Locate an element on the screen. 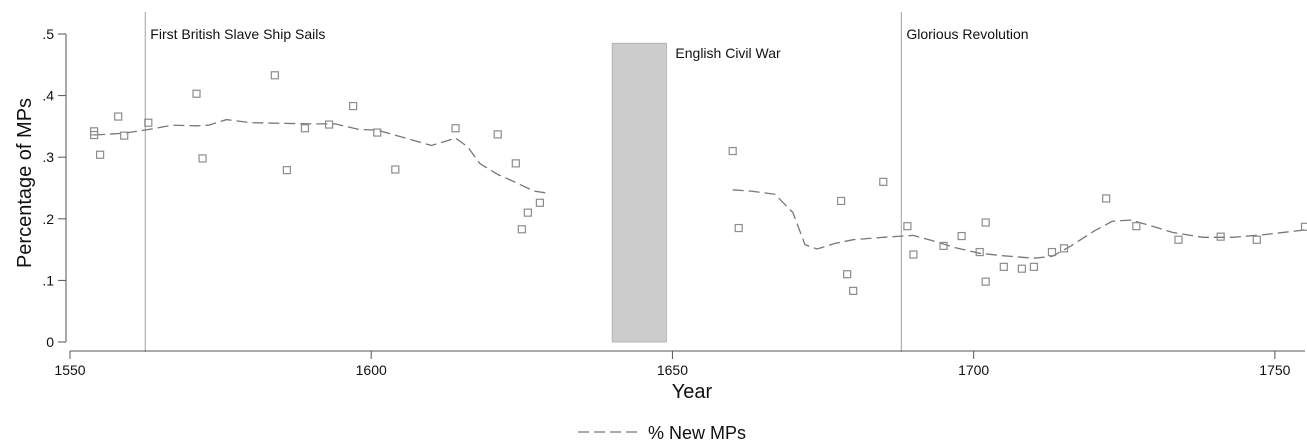 The width and height of the screenshot is (1307, 441). y-tick-label-5: .5 is located at coordinates (48, 34).